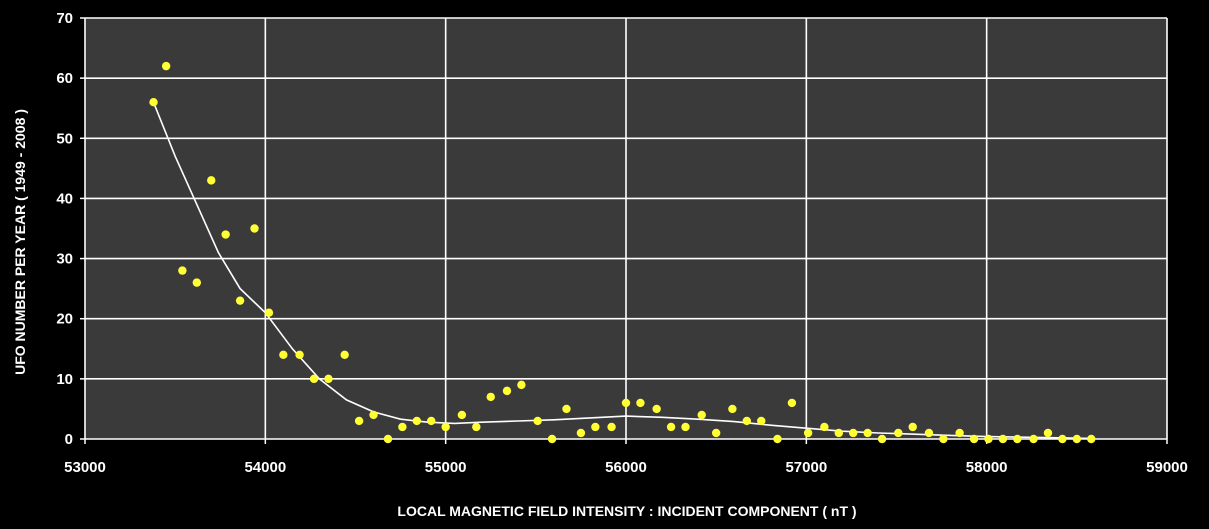 This screenshot has width=1209, height=529. What do you see at coordinates (446, 467) in the screenshot?
I see `x-tick-label: 55000` at bounding box center [446, 467].